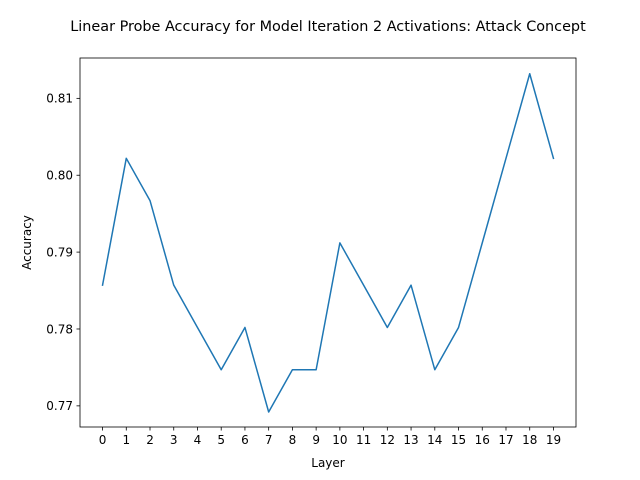  What do you see at coordinates (103, 440) in the screenshot?
I see `x-tick-label: 0` at bounding box center [103, 440].